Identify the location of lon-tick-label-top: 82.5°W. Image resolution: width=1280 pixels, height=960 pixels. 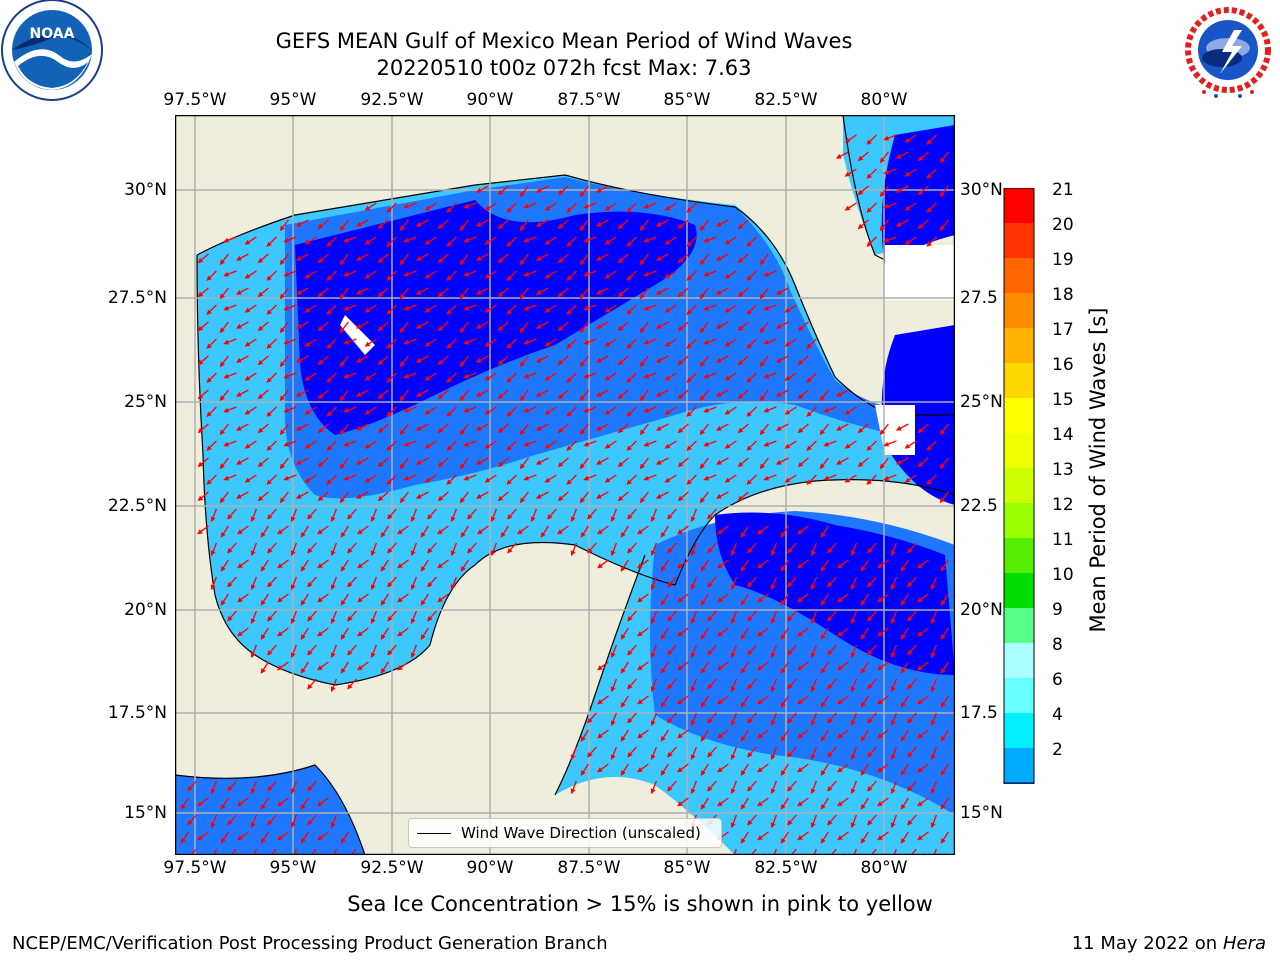
(786, 100).